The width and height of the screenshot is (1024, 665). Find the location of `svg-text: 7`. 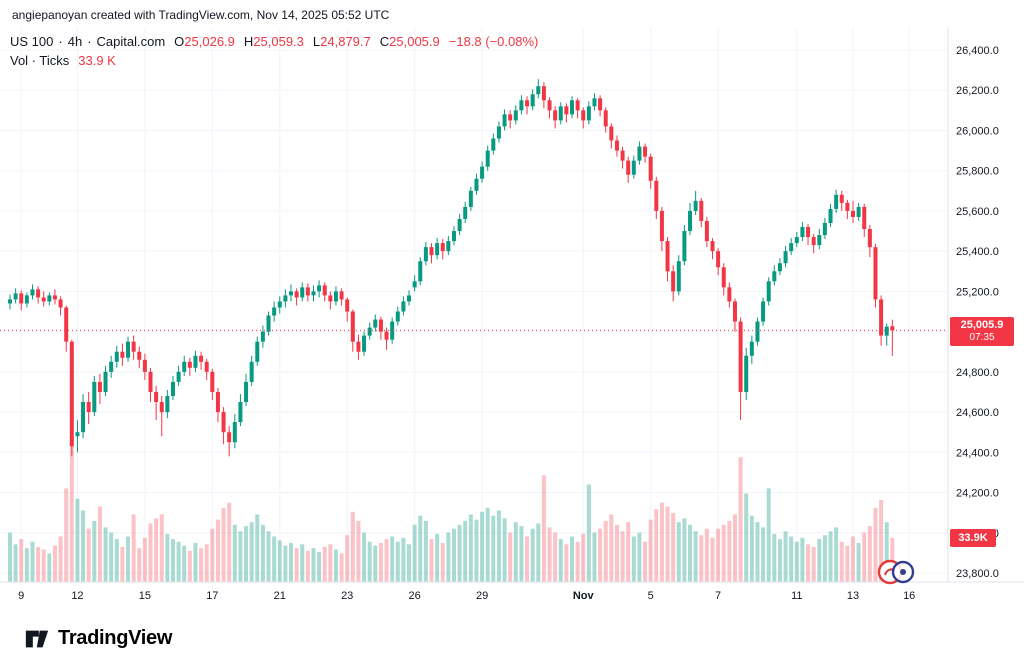

svg-text: 7 is located at coordinates (718, 596).